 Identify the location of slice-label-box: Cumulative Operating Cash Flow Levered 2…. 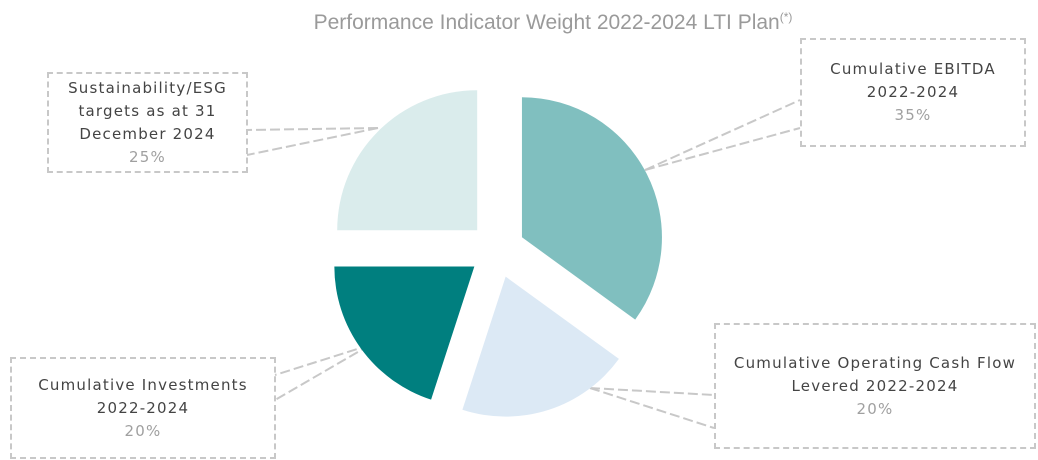
(875, 386).